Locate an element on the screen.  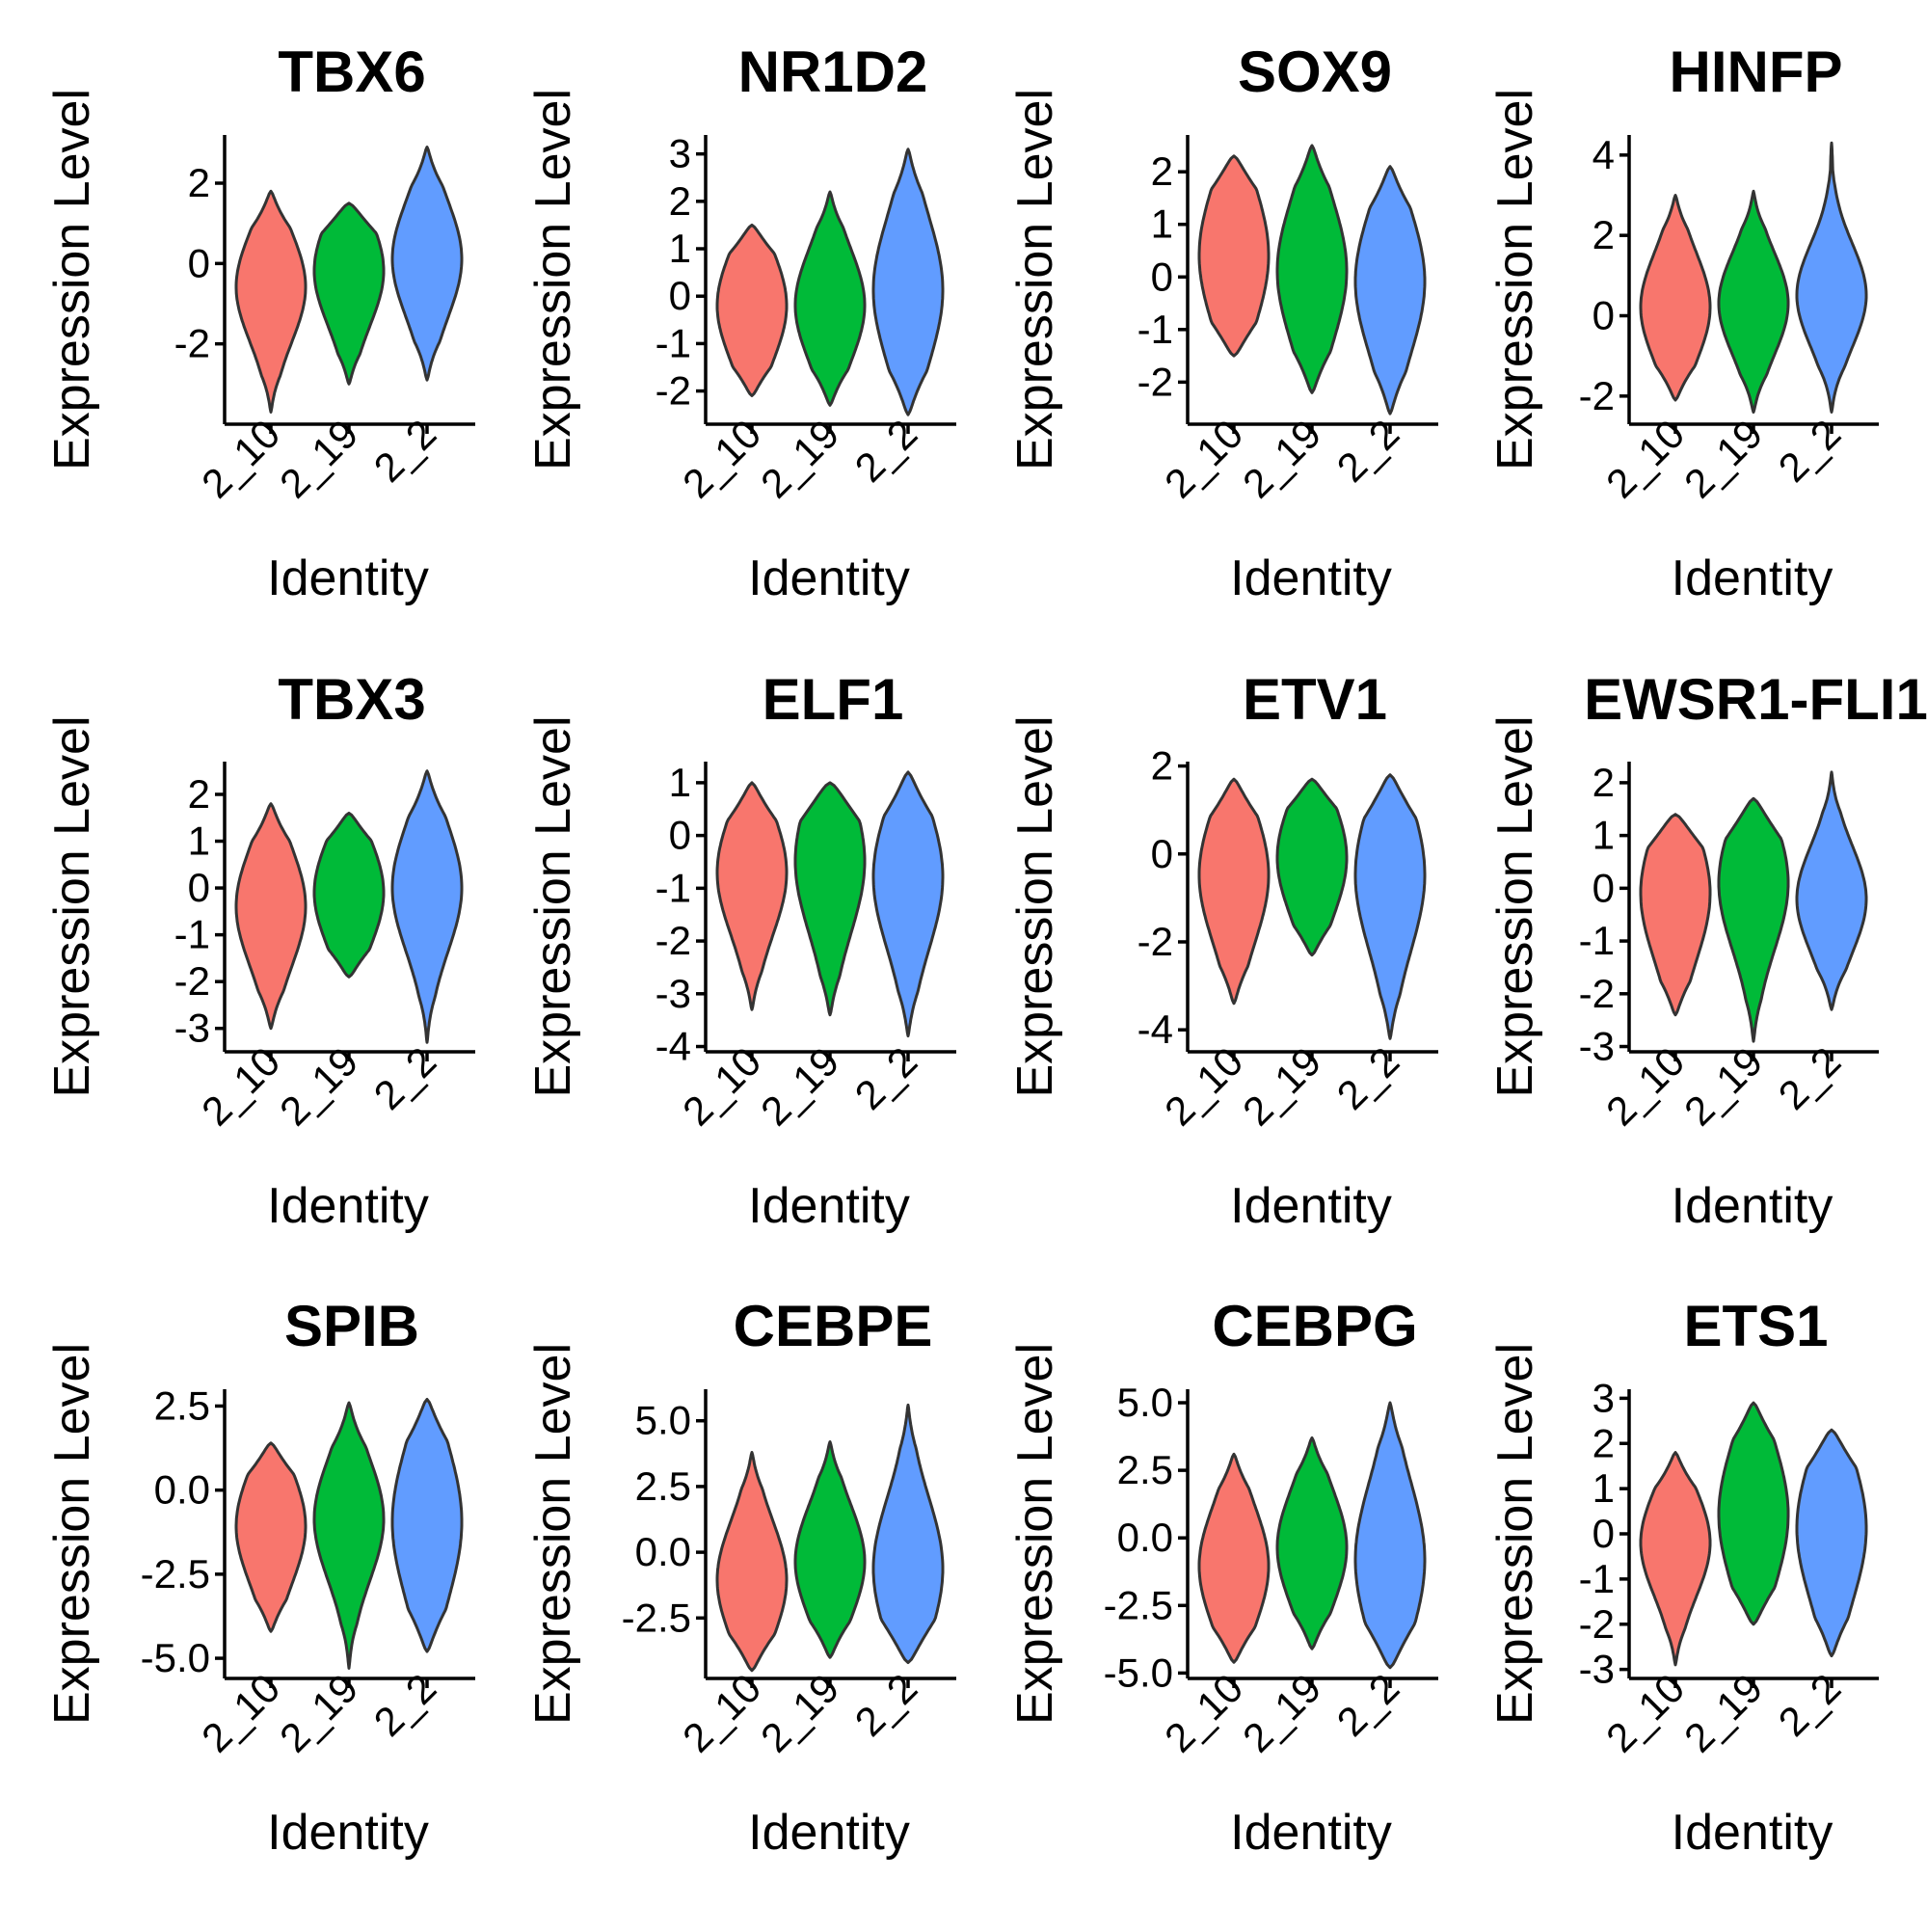
panel-title: ELF1 is located at coordinates (833, 699).